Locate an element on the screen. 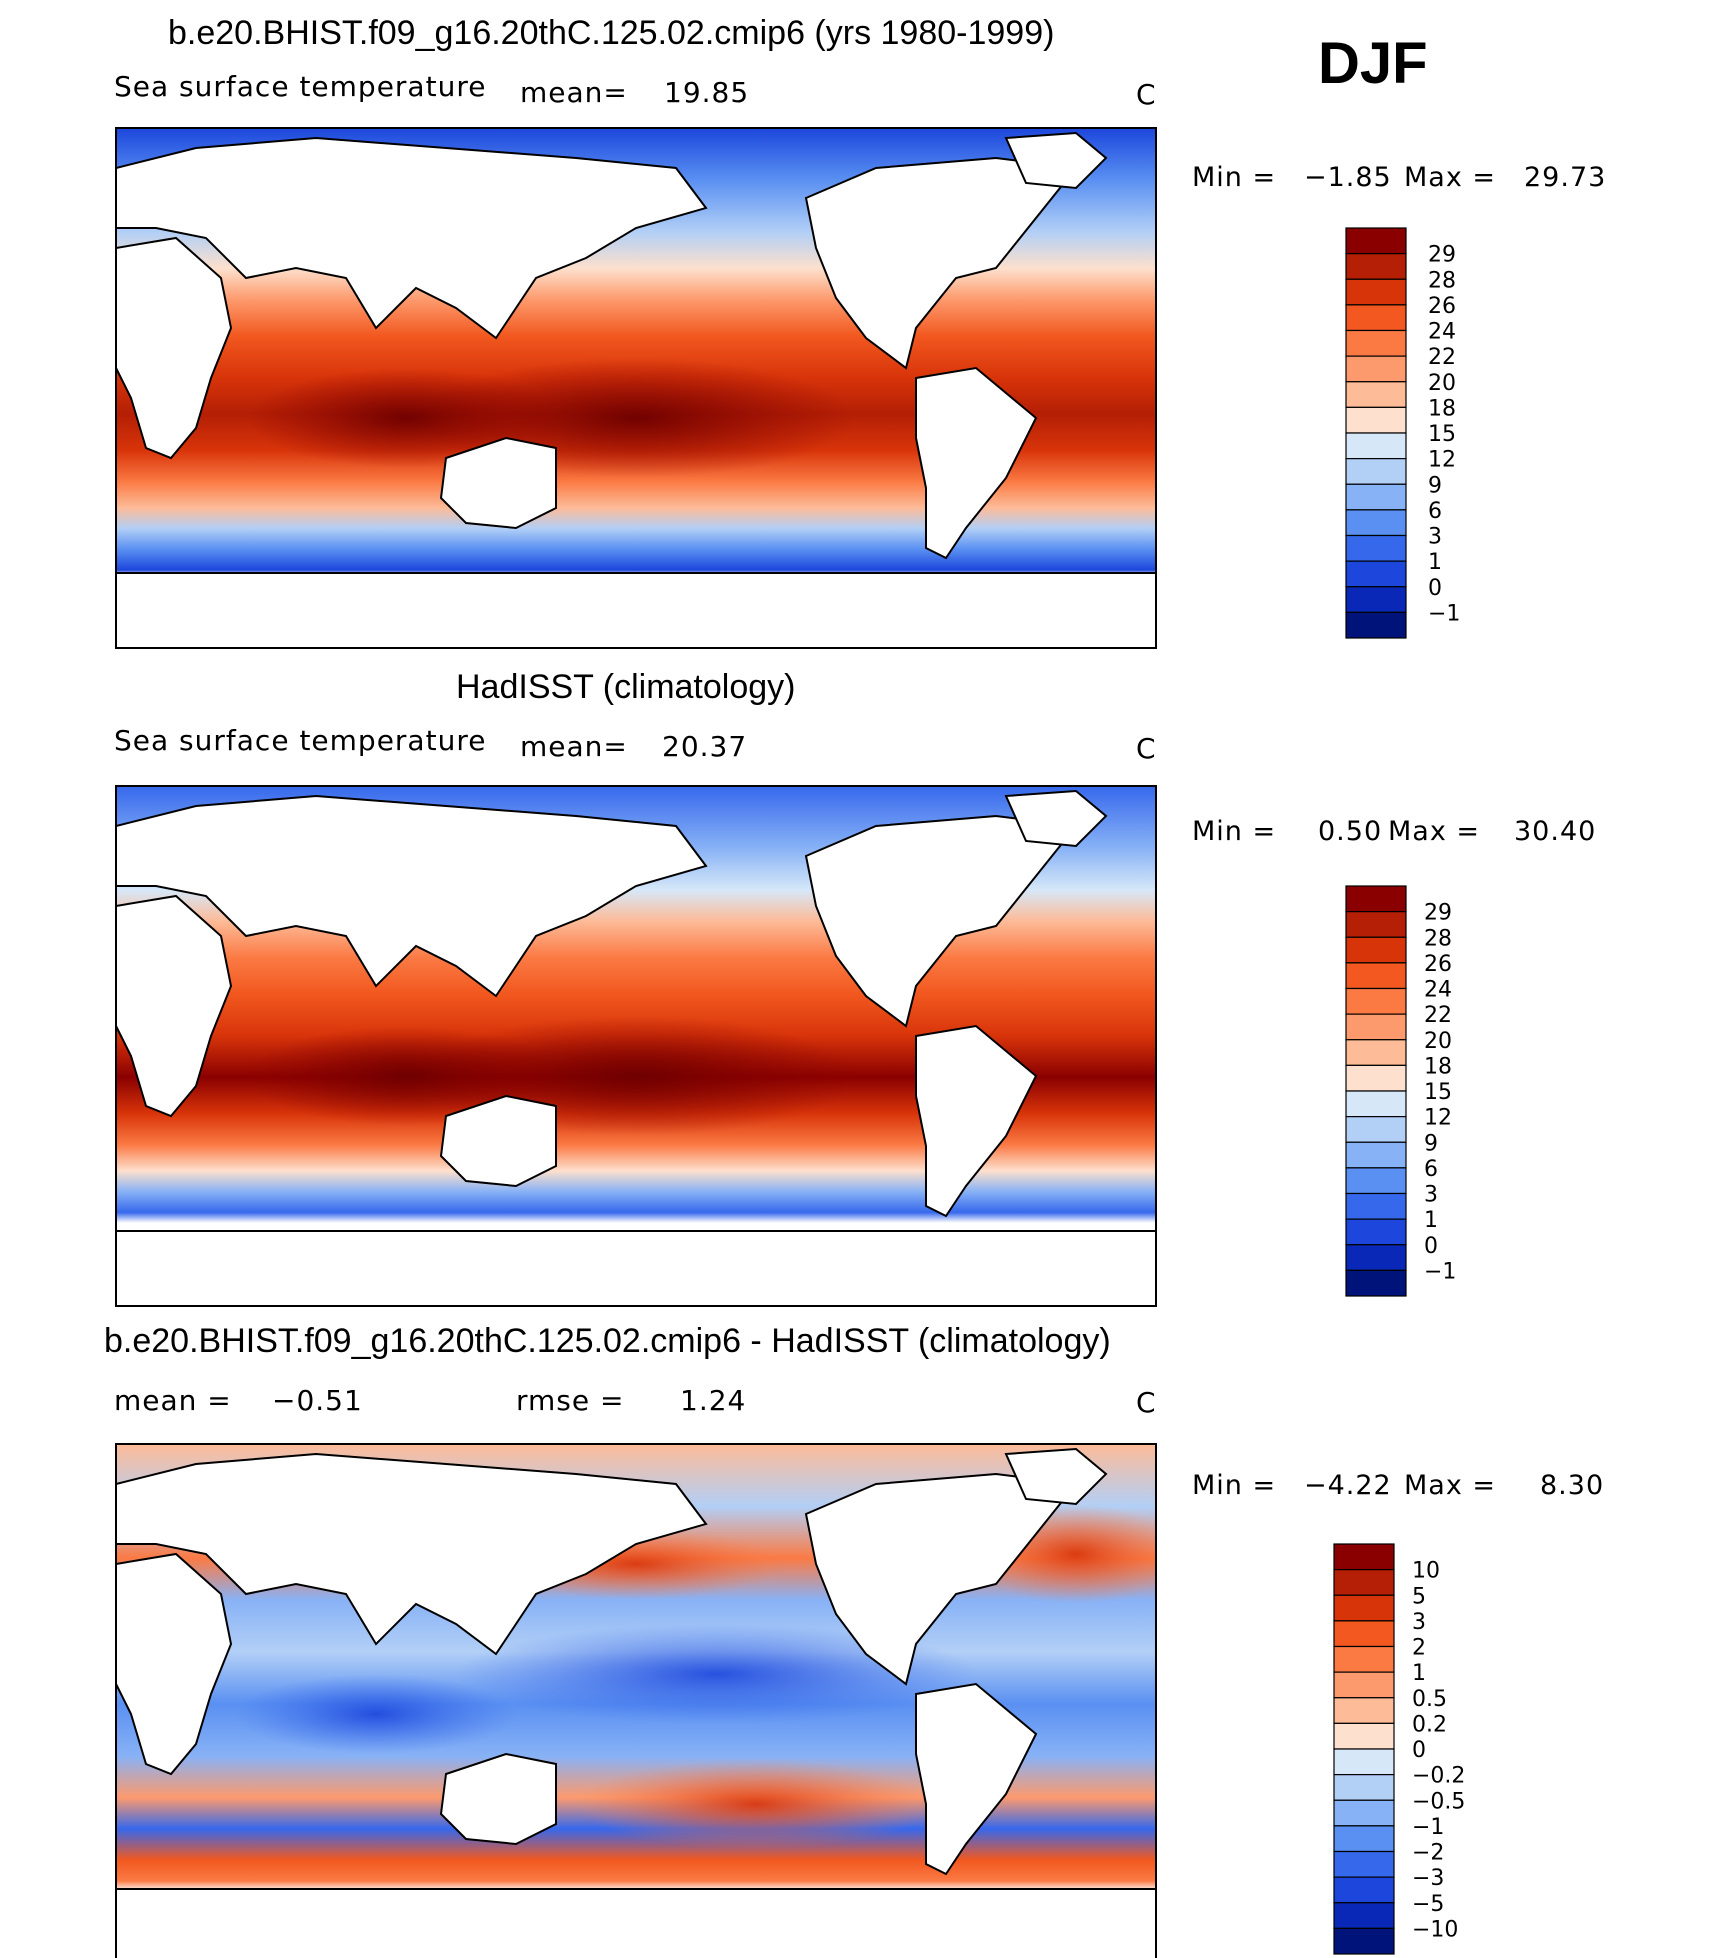  panel2-max-label: Max = is located at coordinates (1434, 831).